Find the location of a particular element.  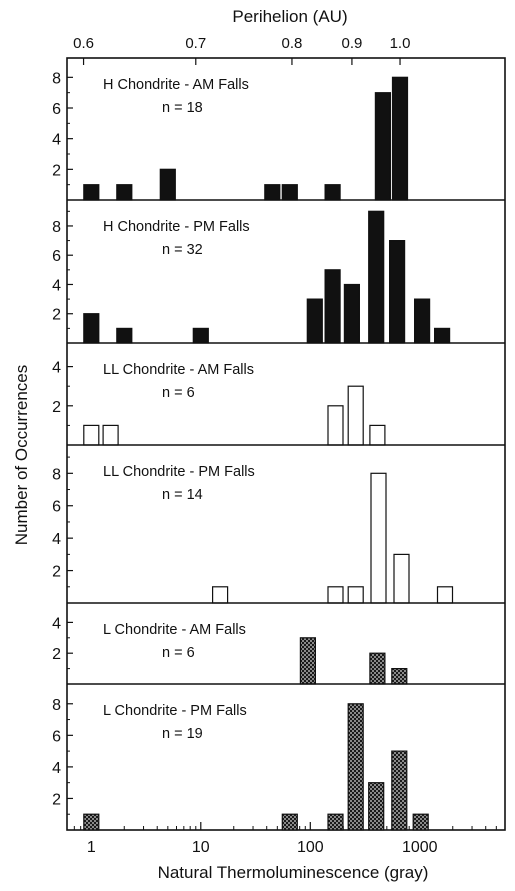

panel-title: LL Chondrite - AM Falls is located at coordinates (178, 370).